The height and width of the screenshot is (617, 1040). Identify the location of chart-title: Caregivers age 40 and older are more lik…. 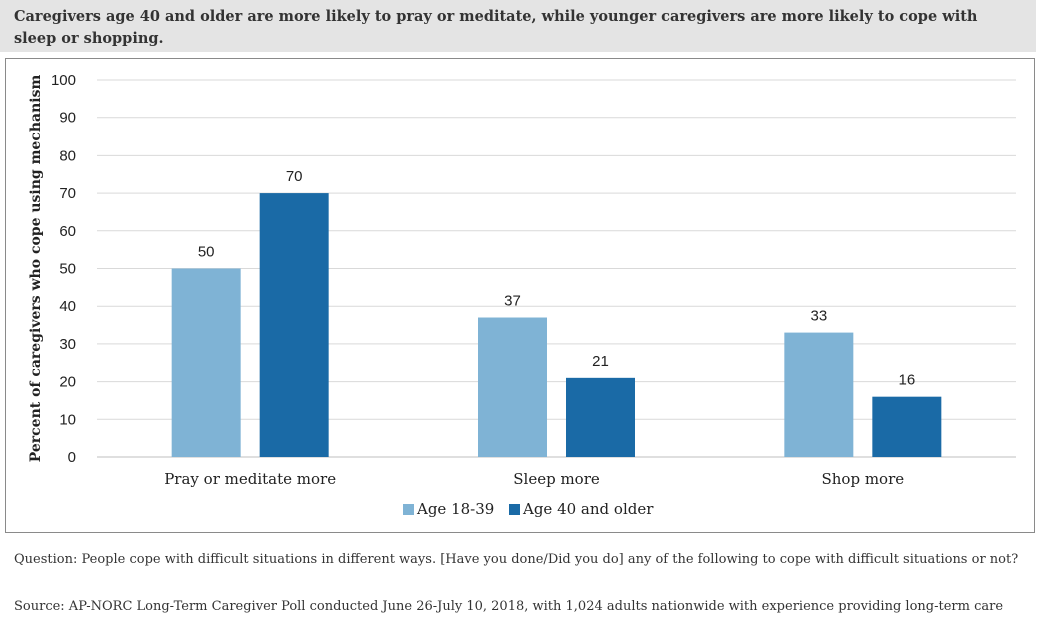
(496, 27).